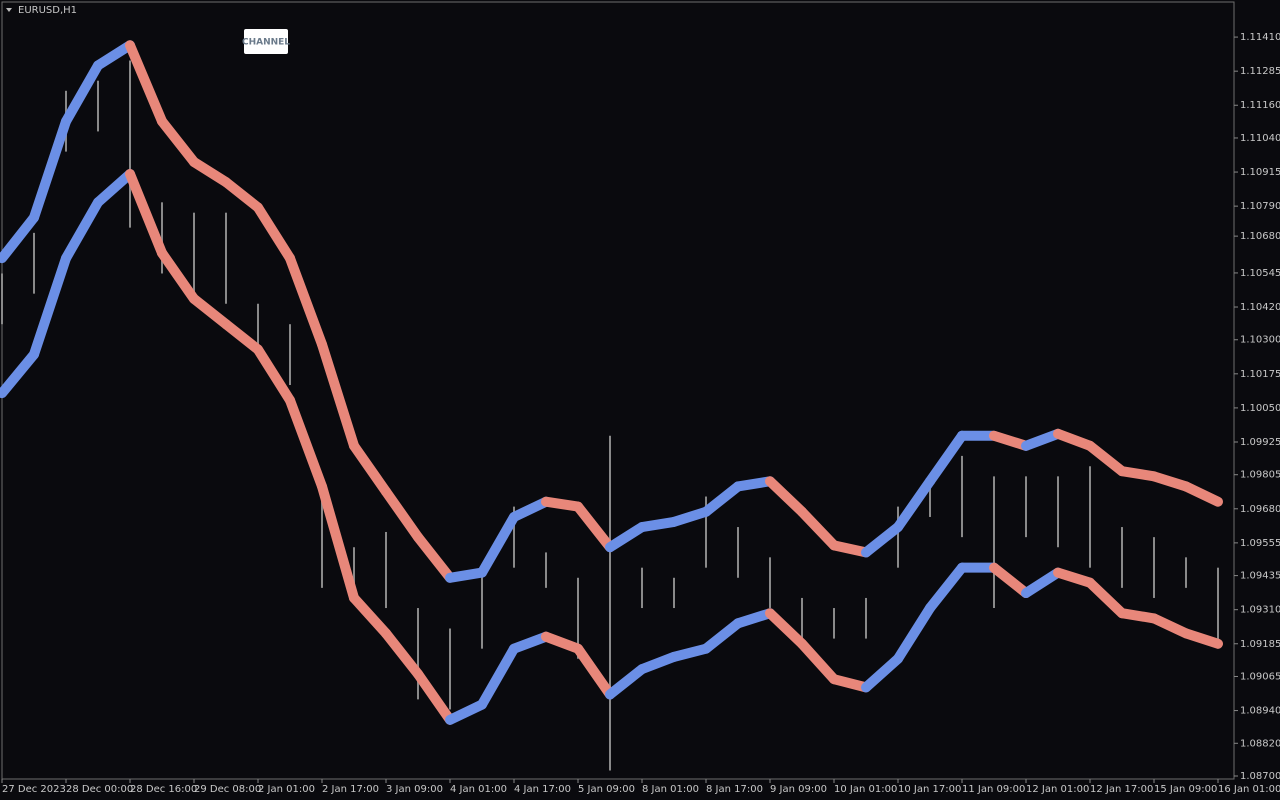  Describe the element at coordinates (1260, 307) in the screenshot. I see `y-tick-label: 1.10420` at that location.